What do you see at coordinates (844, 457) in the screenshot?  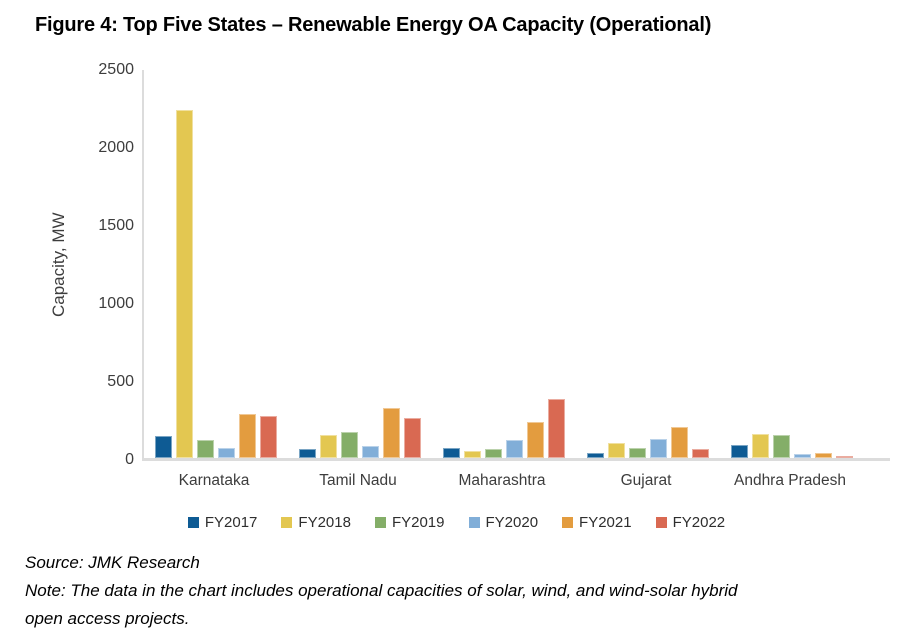 I see `bar-fy2022-andhra-pradesh` at bounding box center [844, 457].